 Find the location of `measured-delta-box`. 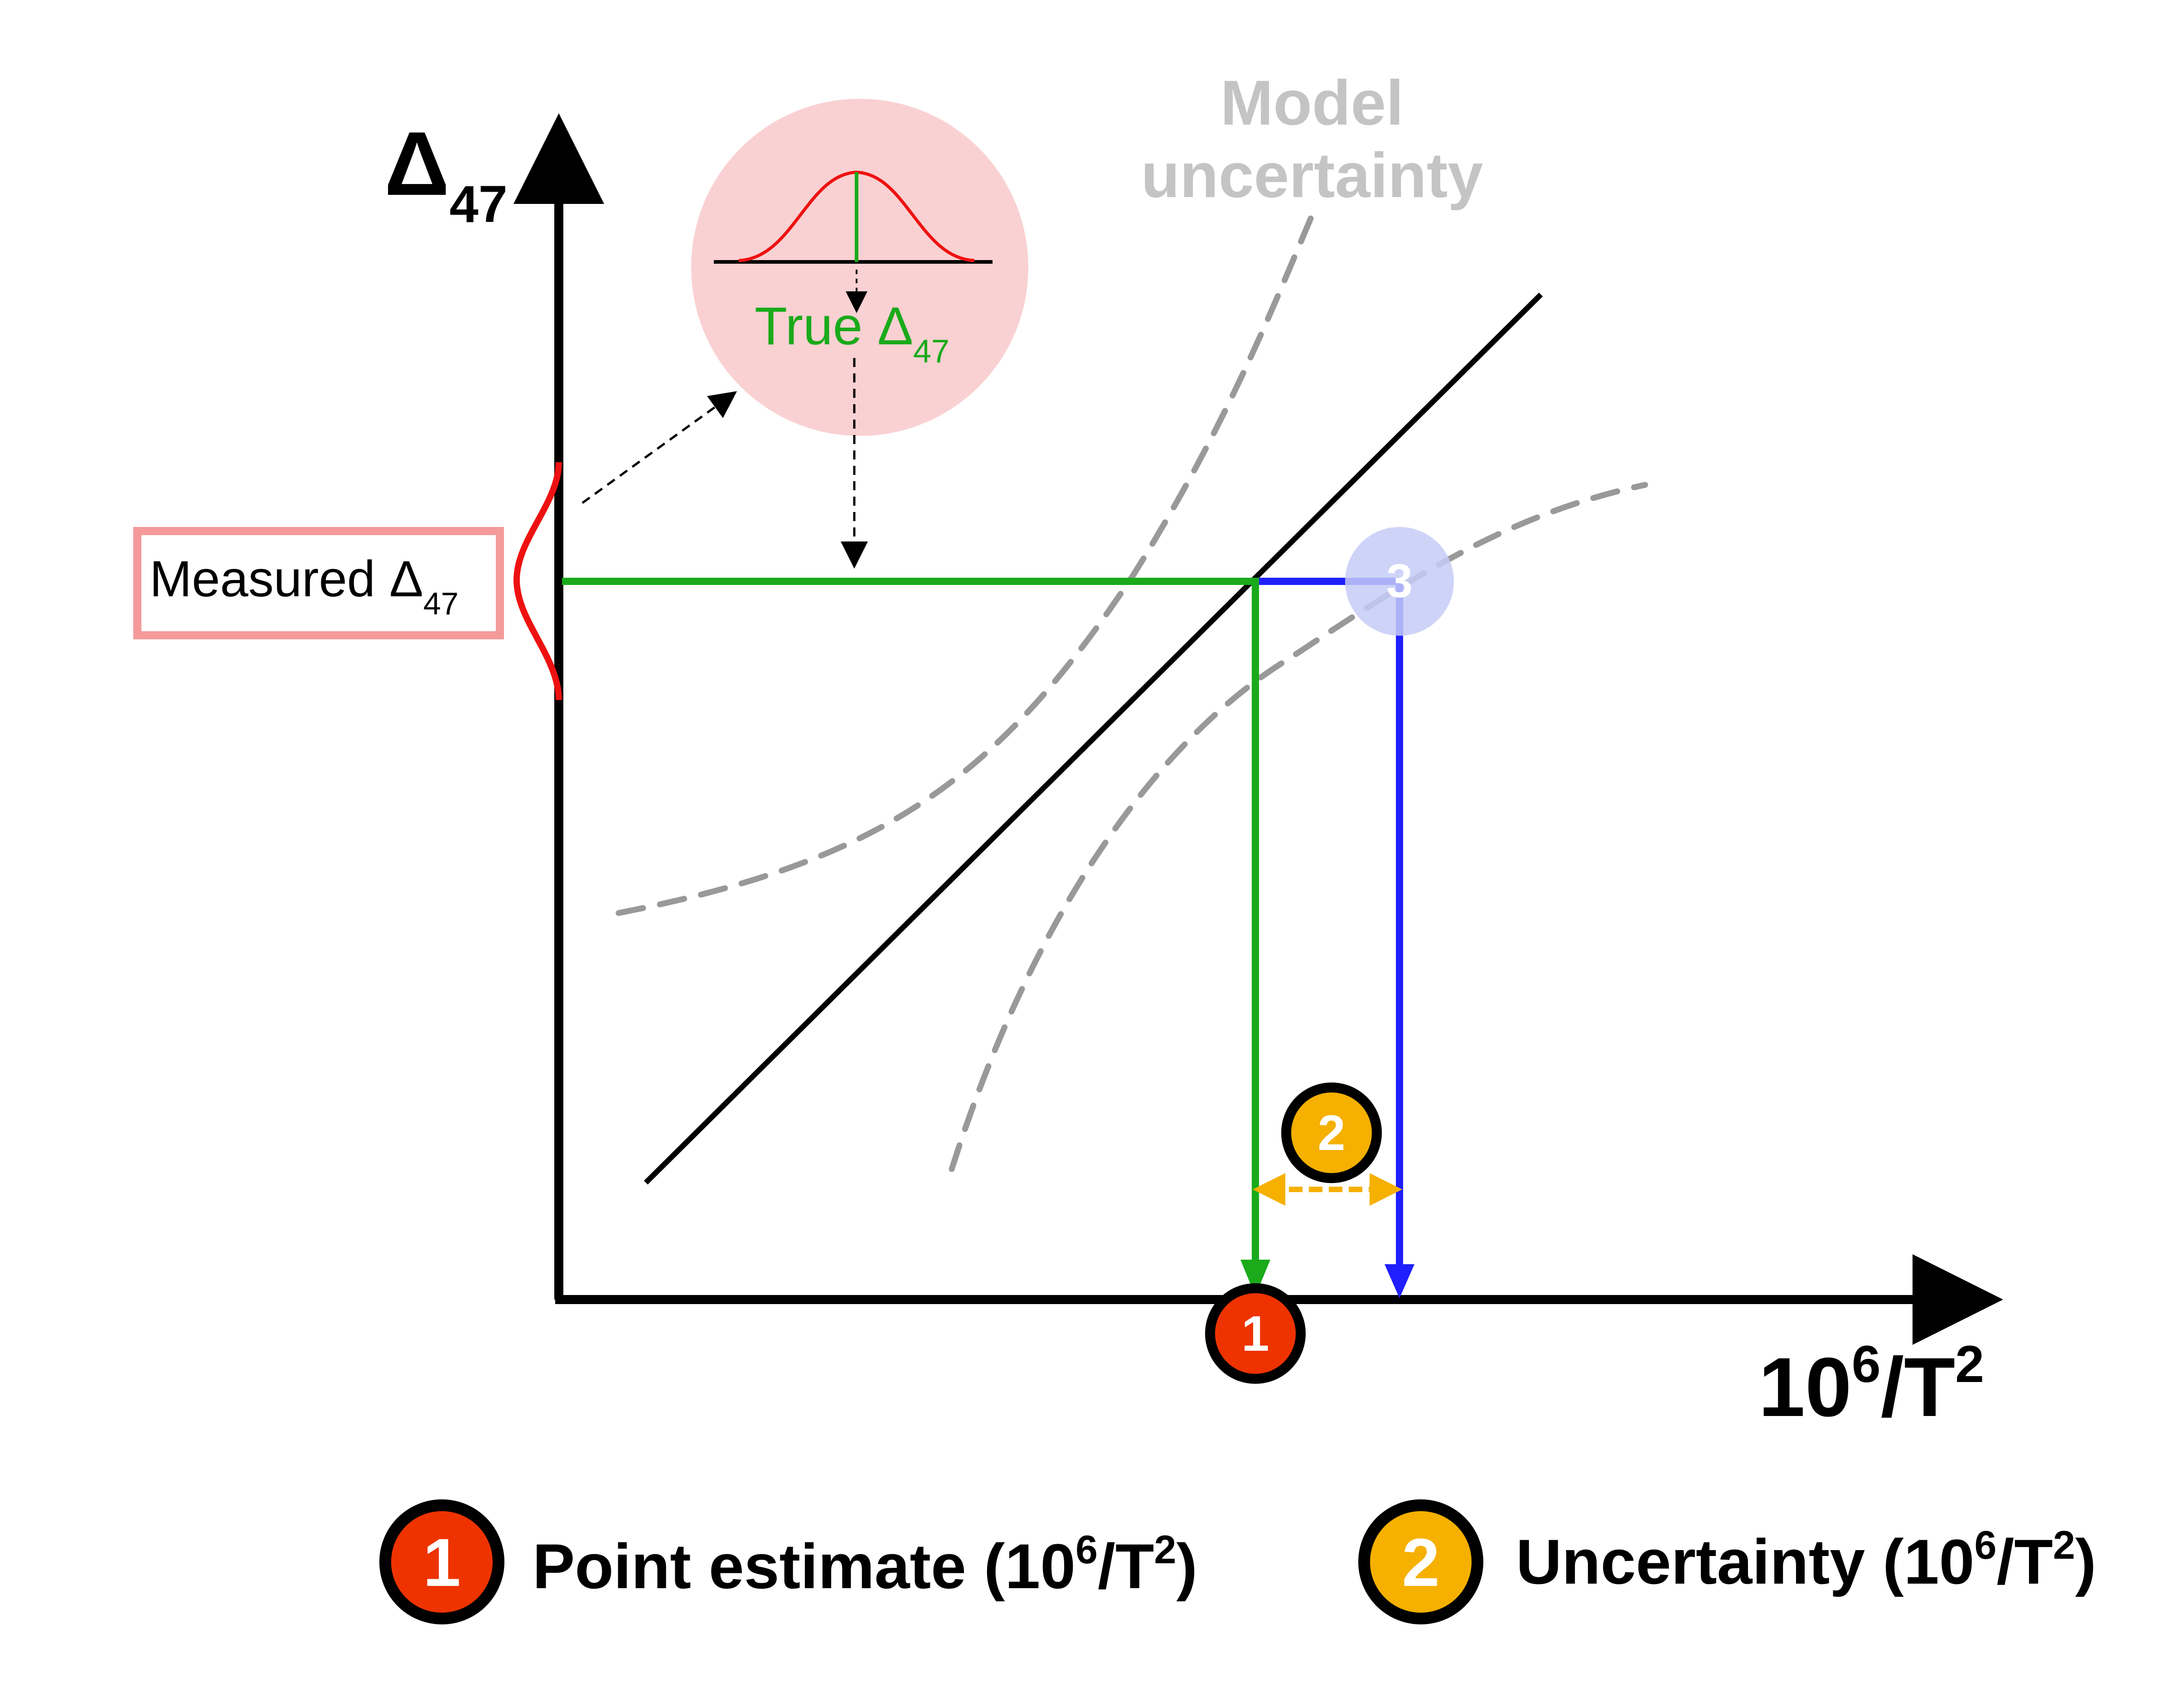

measured-delta-box is located at coordinates (318, 583).